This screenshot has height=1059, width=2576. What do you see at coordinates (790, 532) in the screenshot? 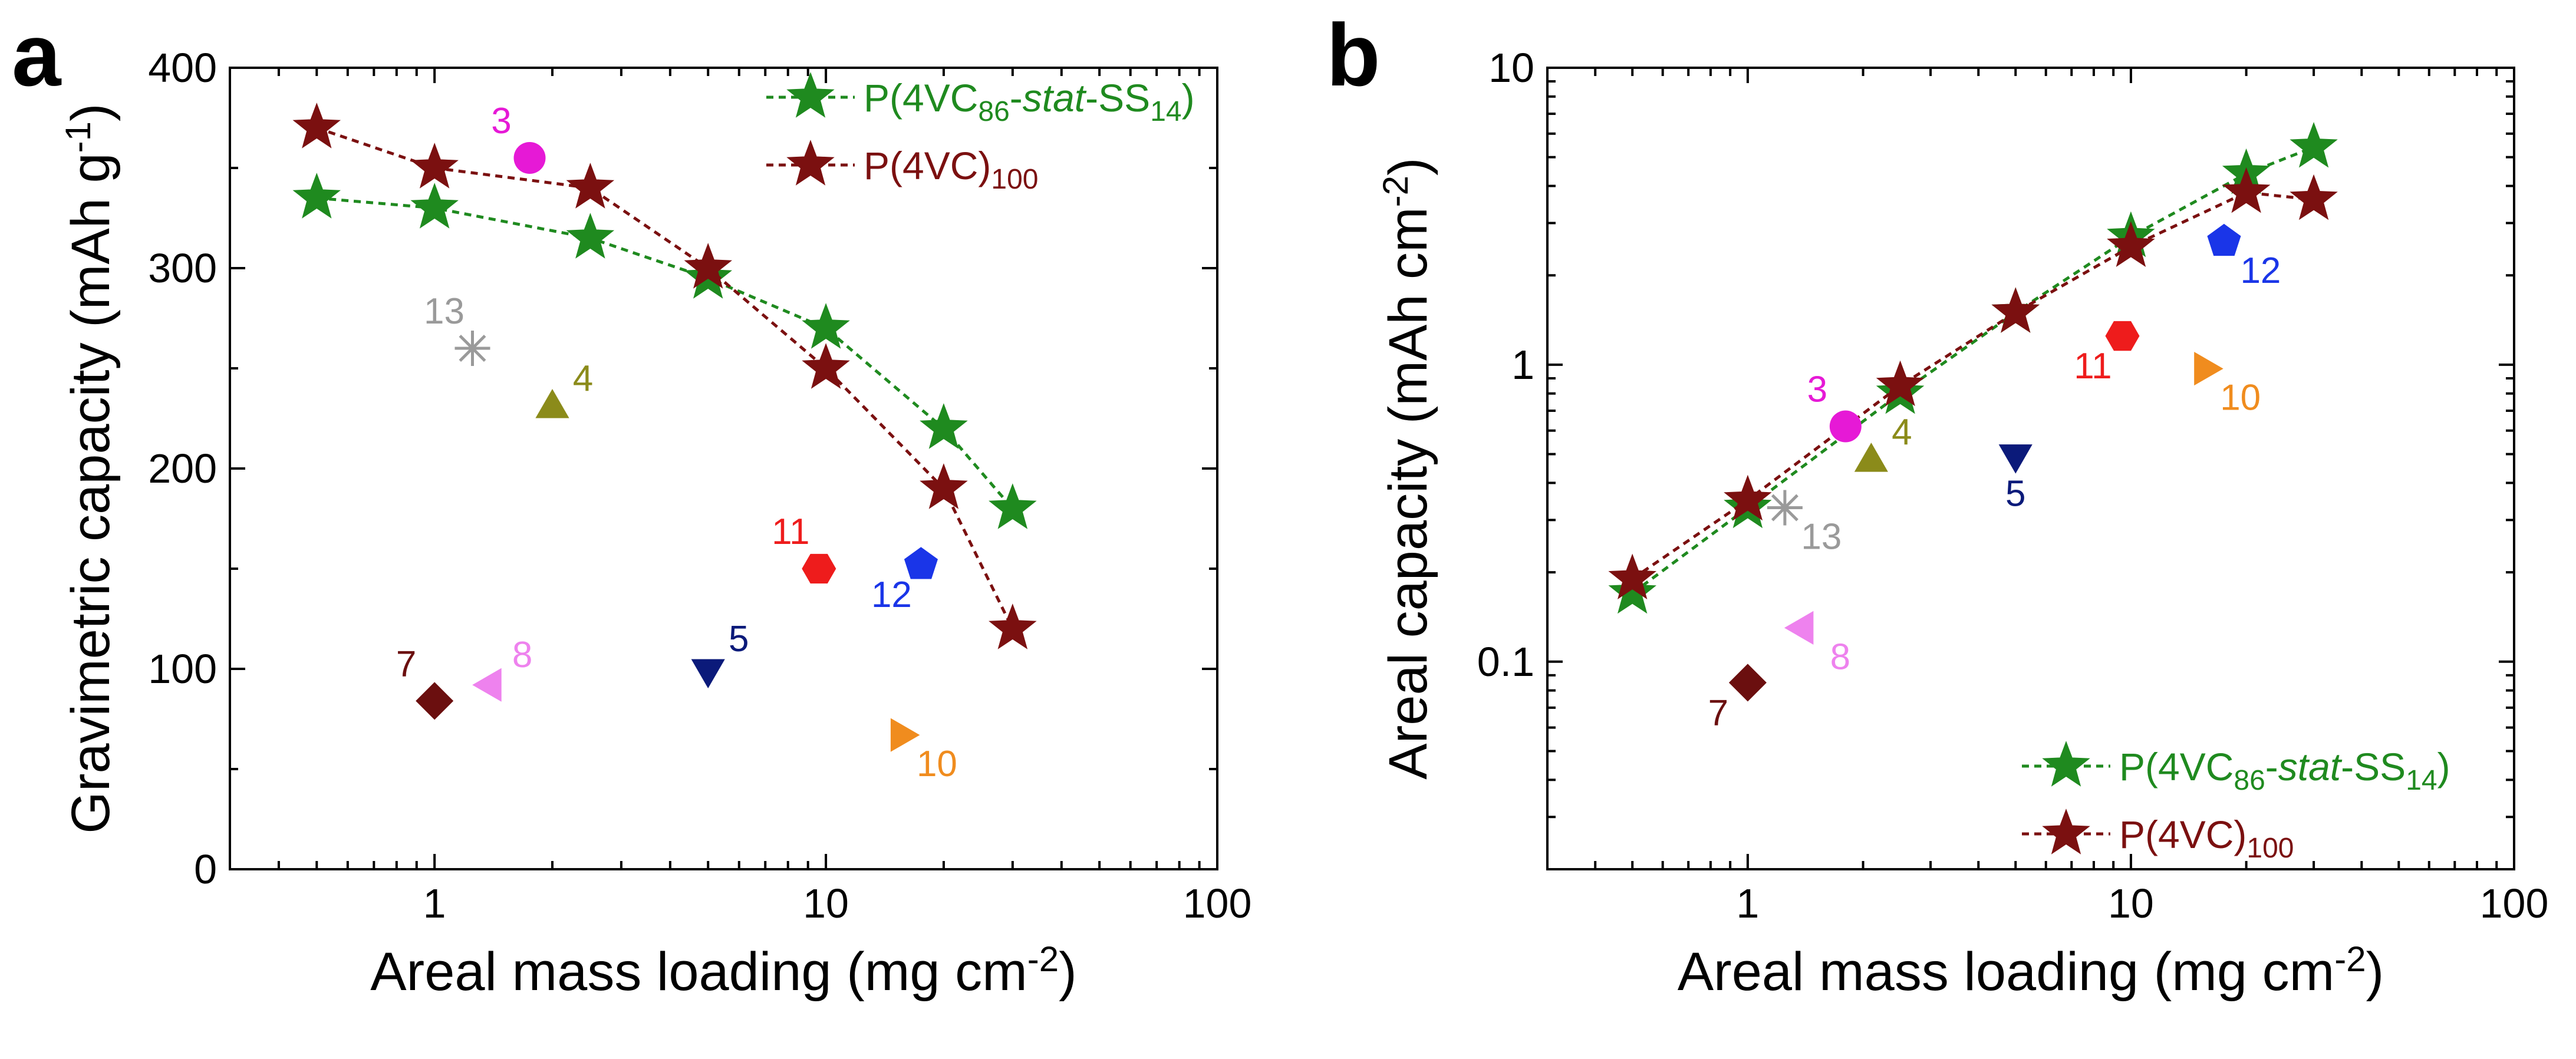
I see `ref-label: 11` at bounding box center [790, 532].